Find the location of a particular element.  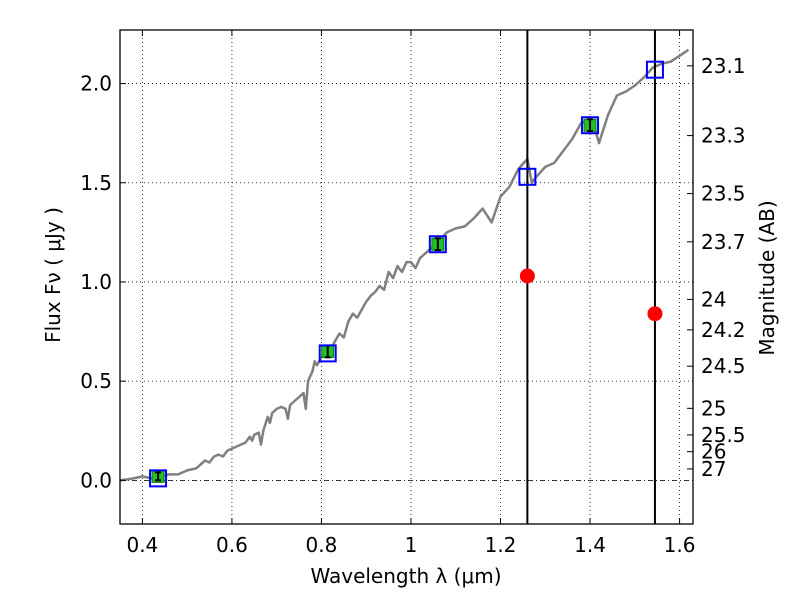

magnitude-tick-label: 25.5 is located at coordinates (723, 435).